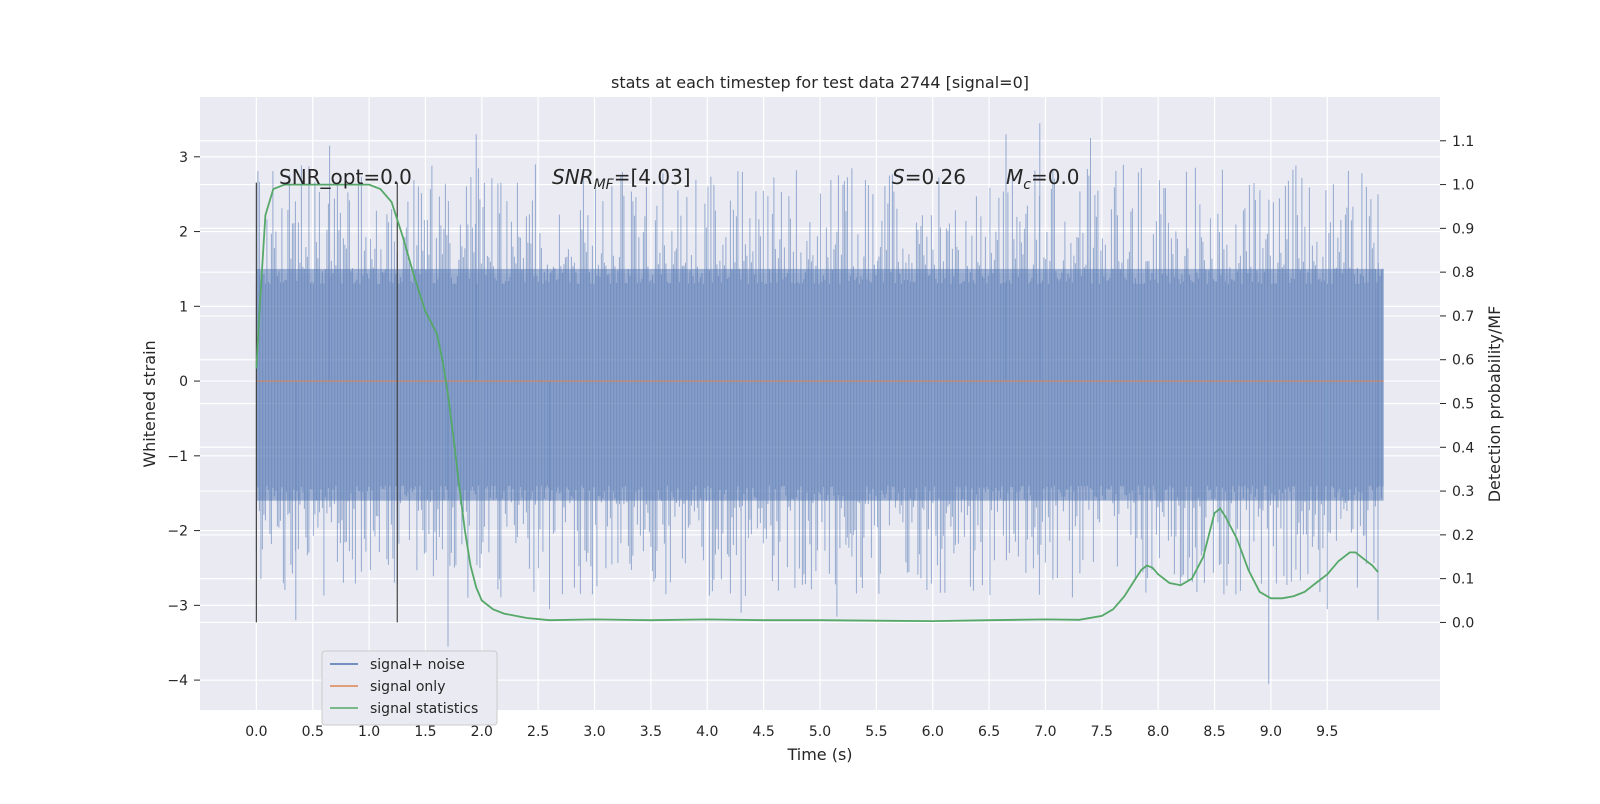 The width and height of the screenshot is (1600, 804). I want to click on y-tick-label: −4, so click(177, 681).